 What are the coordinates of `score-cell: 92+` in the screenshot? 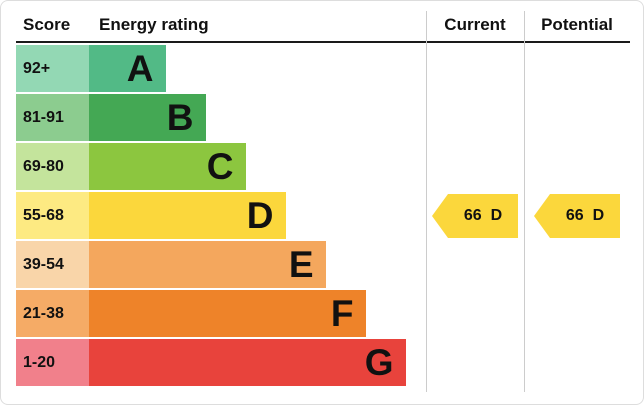 It's located at (52, 68).